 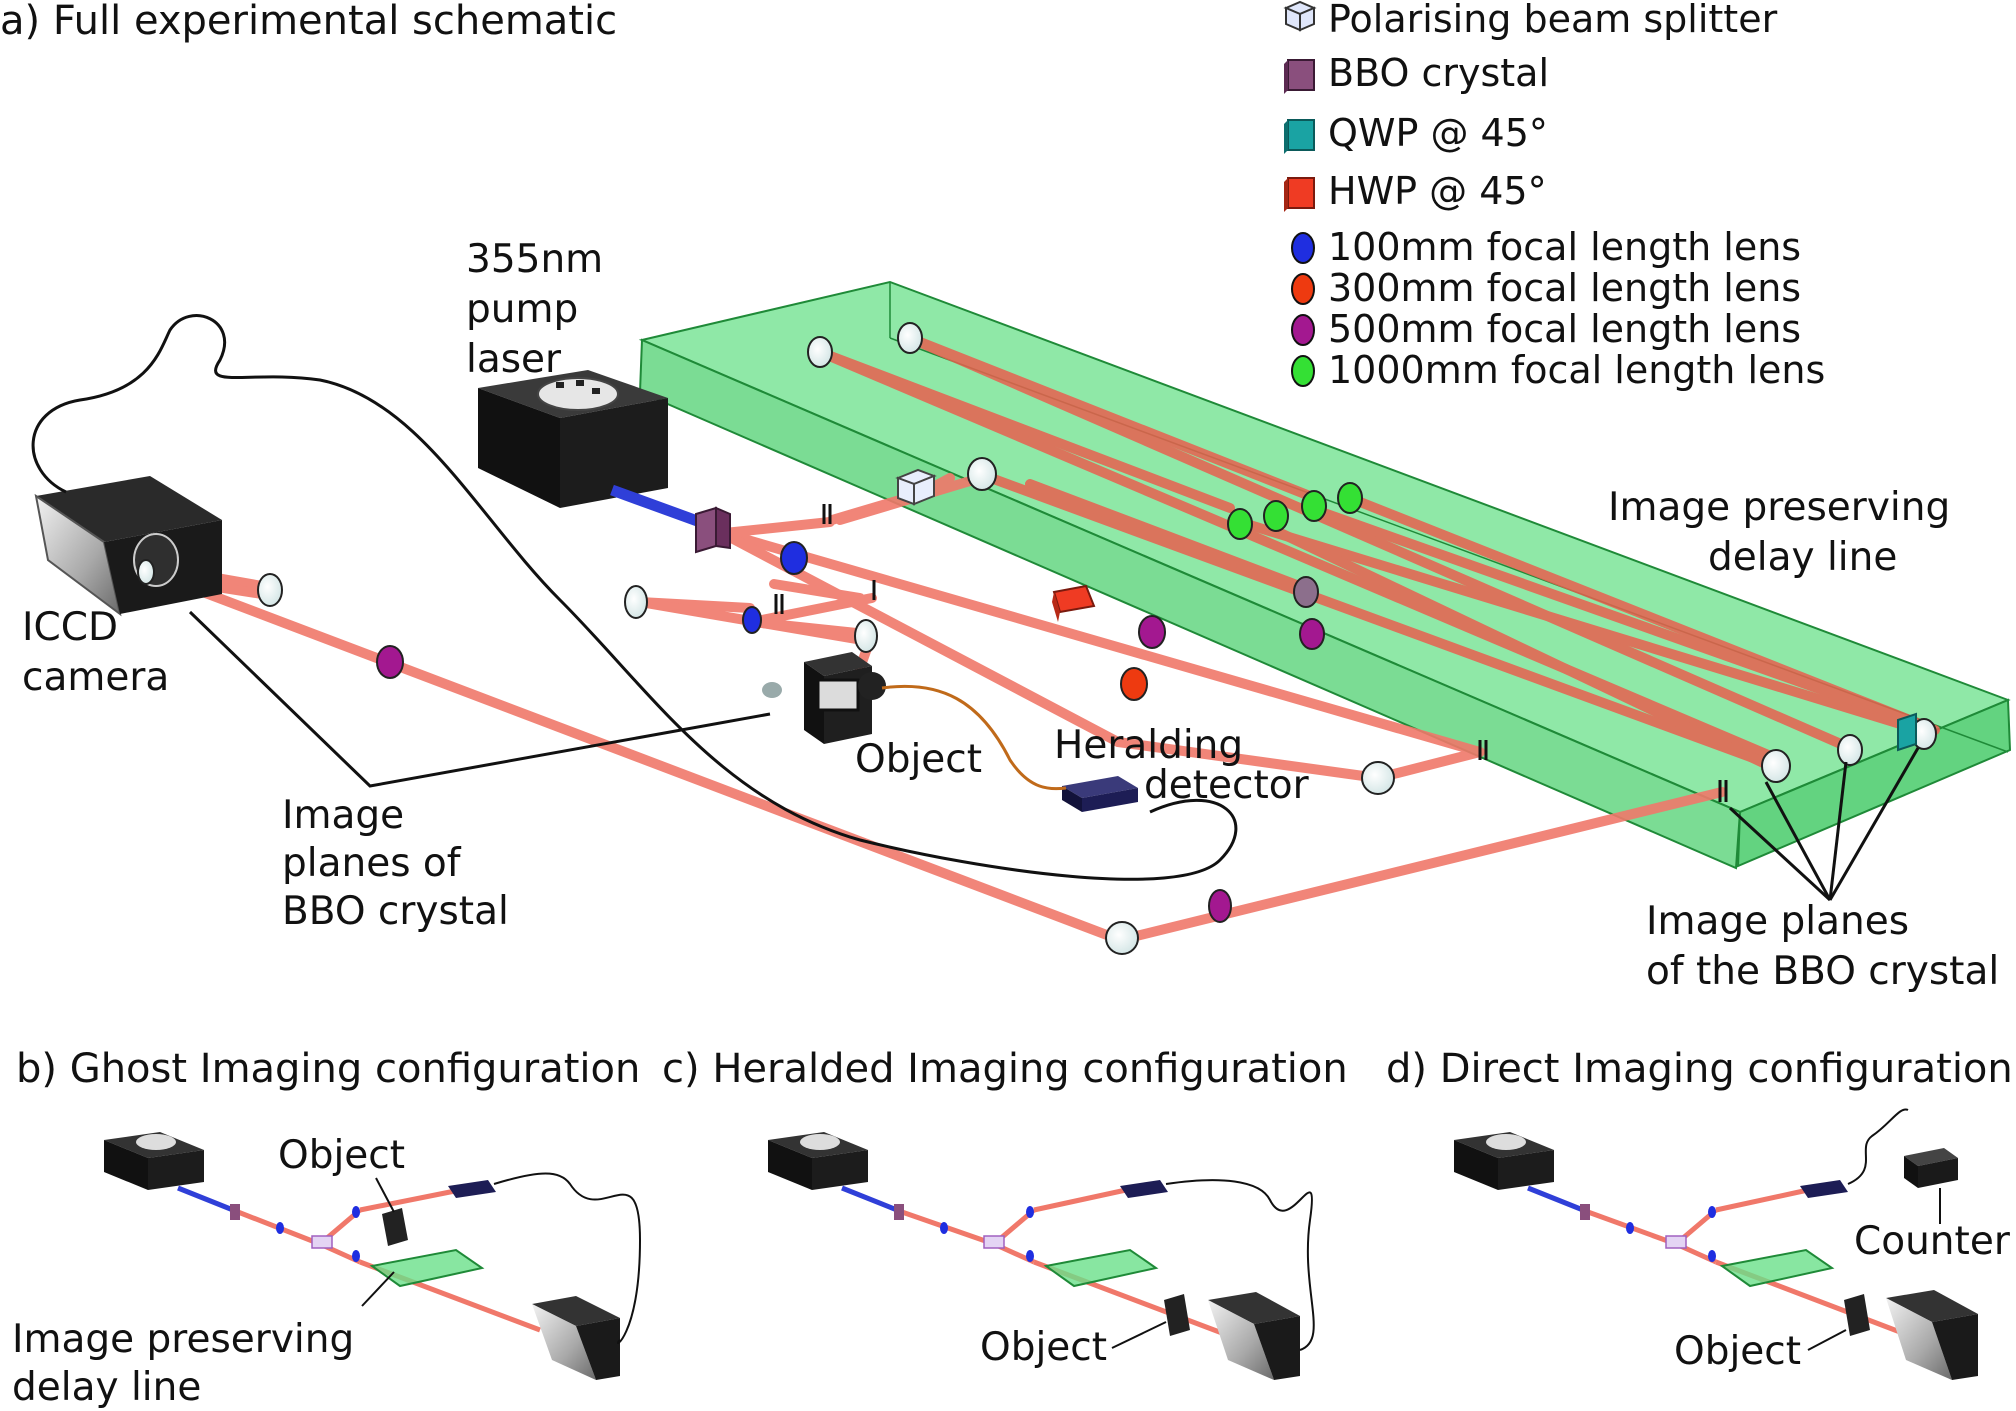 What do you see at coordinates (341, 1155) in the screenshot?
I see `panel-b-object-label: Object` at bounding box center [341, 1155].